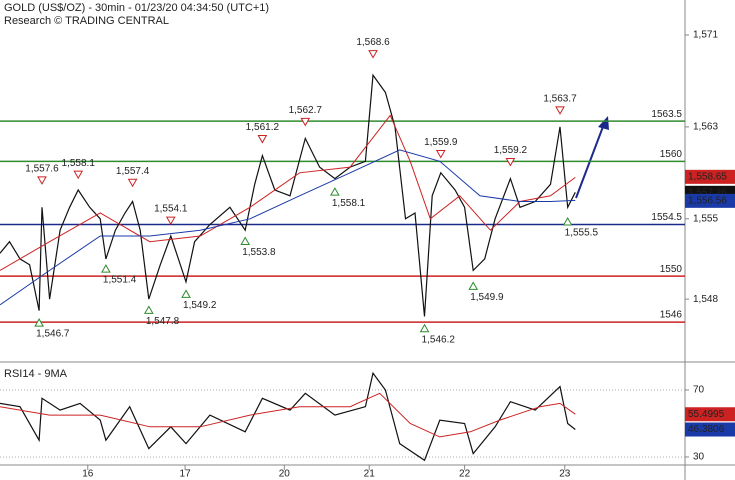  What do you see at coordinates (306, 110) in the screenshot?
I see `high-label: 1,562.7` at bounding box center [306, 110].